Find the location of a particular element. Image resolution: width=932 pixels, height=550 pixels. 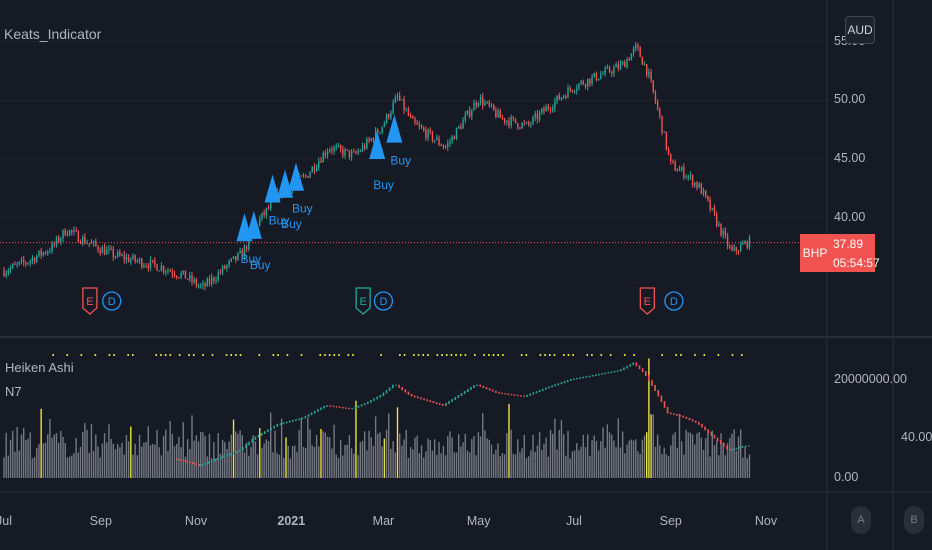

auto-scale-button: A is located at coordinates (861, 520).